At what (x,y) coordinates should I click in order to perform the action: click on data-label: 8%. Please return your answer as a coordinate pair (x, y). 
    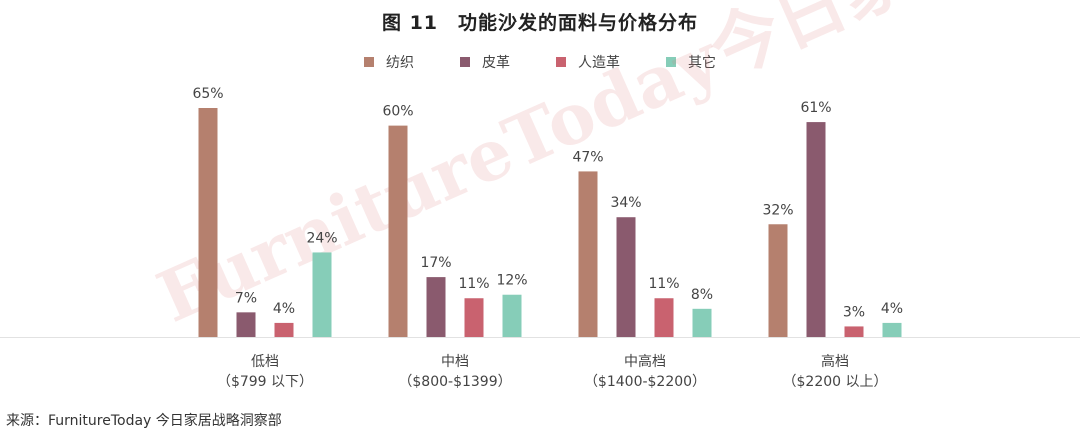
    Looking at the image, I should click on (702, 295).